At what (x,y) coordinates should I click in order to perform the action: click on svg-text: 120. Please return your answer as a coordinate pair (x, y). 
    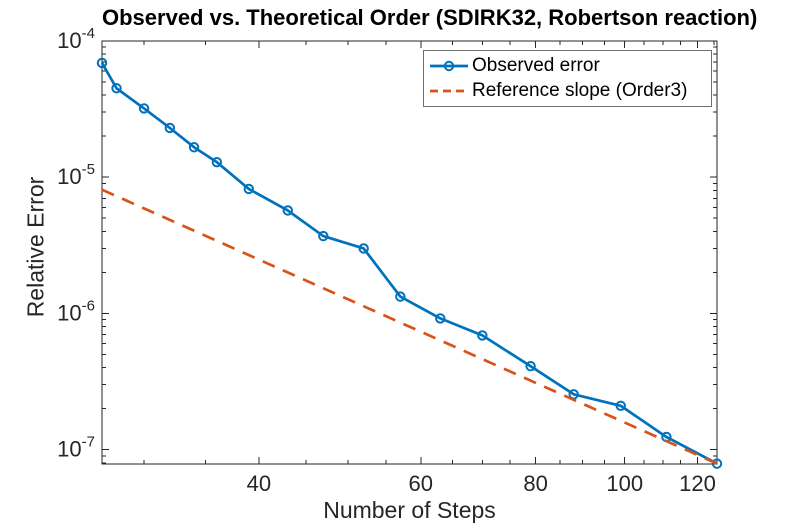
    Looking at the image, I should click on (697, 483).